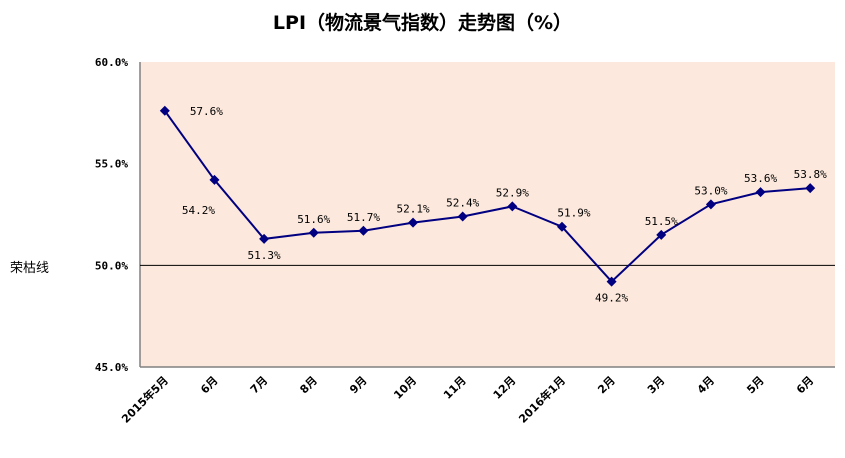 The height and width of the screenshot is (458, 845). What do you see at coordinates (308, 385) in the screenshot?
I see `x-tick-label: 8月` at bounding box center [308, 385].